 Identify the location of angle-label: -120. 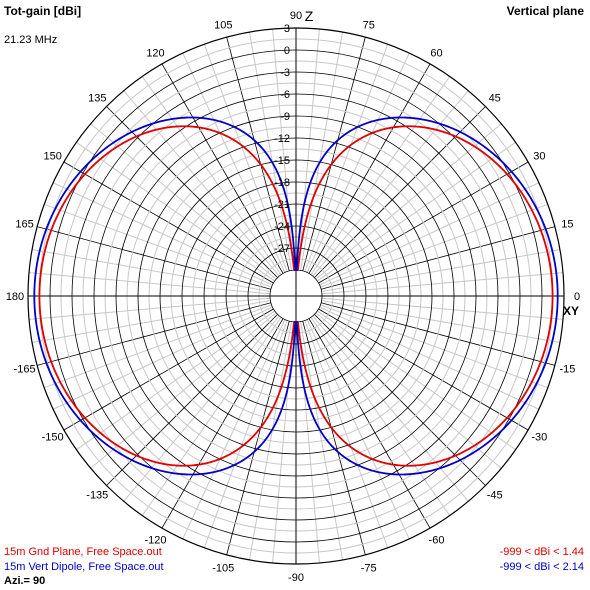
(155, 540).